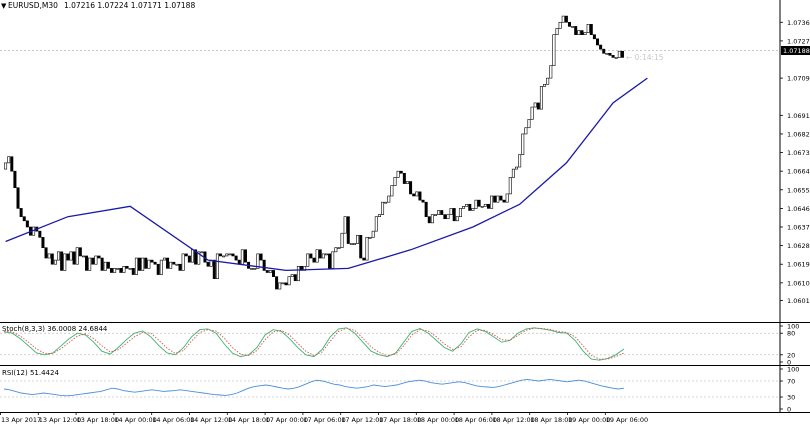  Describe the element at coordinates (791, 382) in the screenshot. I see `y-tick-label: 70` at that location.